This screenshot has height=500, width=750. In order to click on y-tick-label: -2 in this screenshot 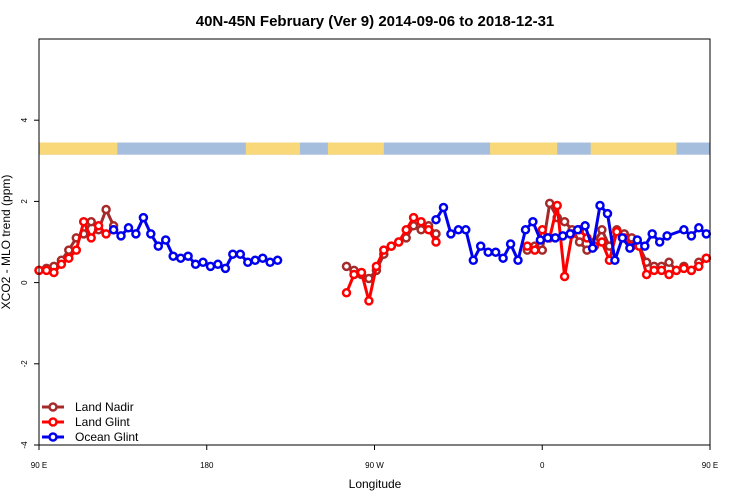, I will do `click(24, 364)`.